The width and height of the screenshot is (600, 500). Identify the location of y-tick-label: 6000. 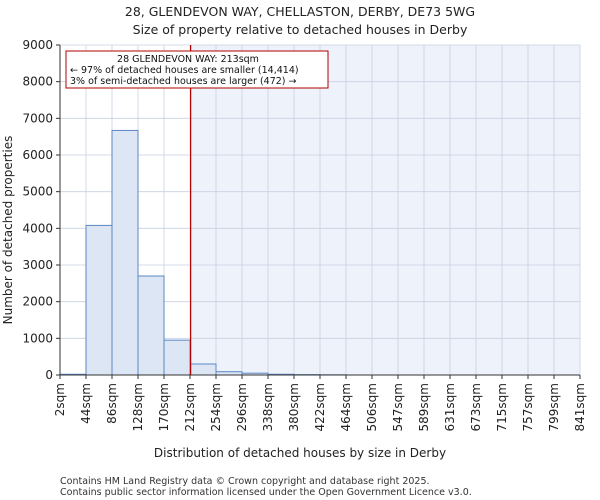
(37, 155).